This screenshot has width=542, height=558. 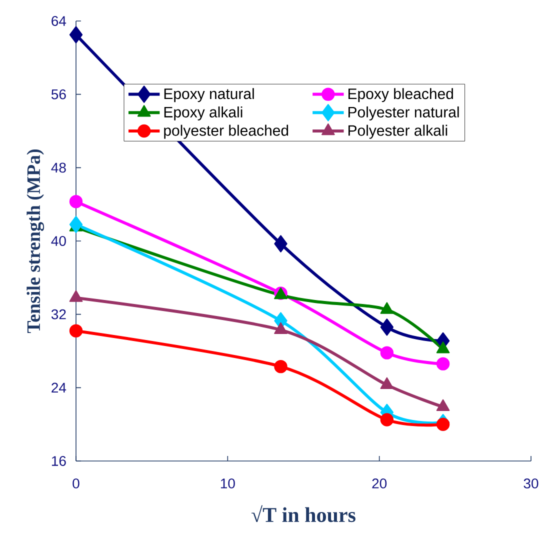 What do you see at coordinates (203, 113) in the screenshot?
I see `legend-label: Epoxy alkali` at bounding box center [203, 113].